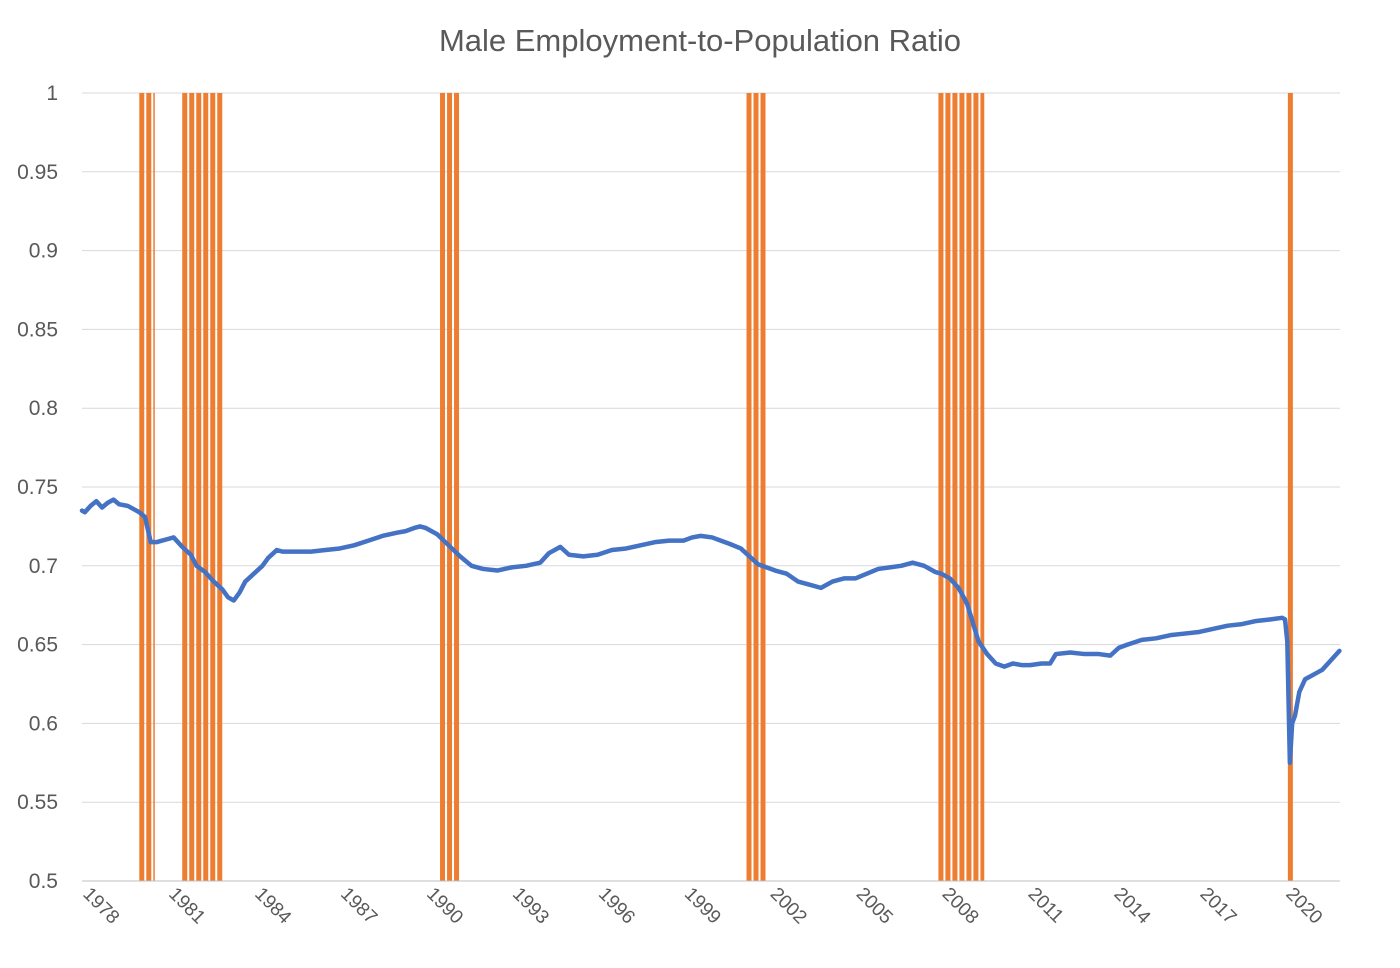  I want to click on y-tick-label: 0.5, so click(43, 881).